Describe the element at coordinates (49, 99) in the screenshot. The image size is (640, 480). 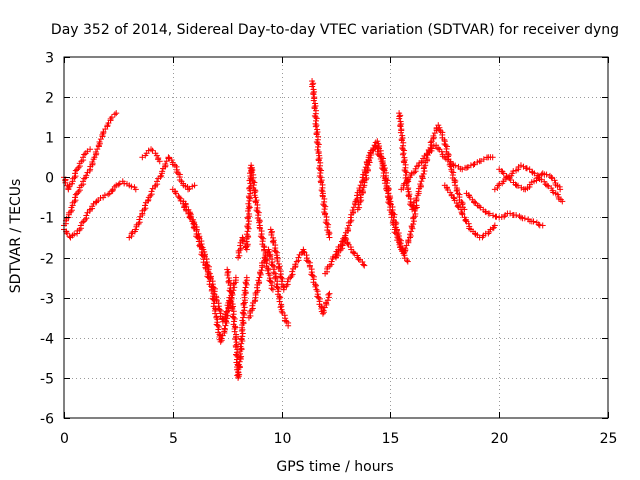
I see `y-tick-label: 2` at that location.